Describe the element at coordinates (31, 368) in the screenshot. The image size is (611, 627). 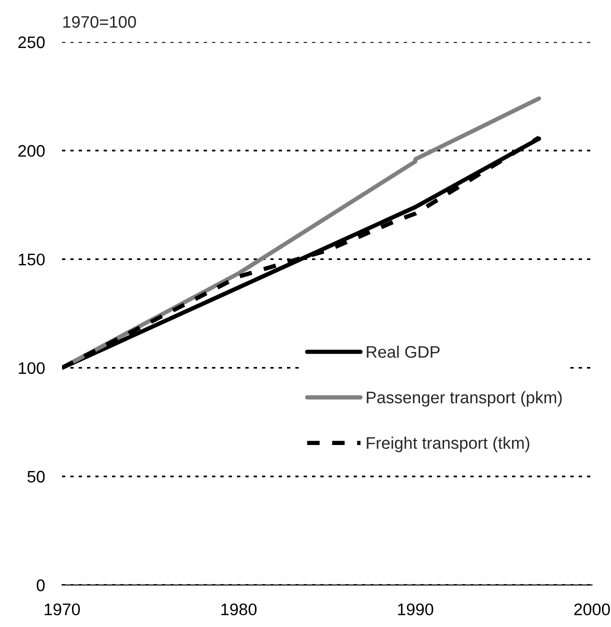
I see `y-tick-label: 100` at that location.